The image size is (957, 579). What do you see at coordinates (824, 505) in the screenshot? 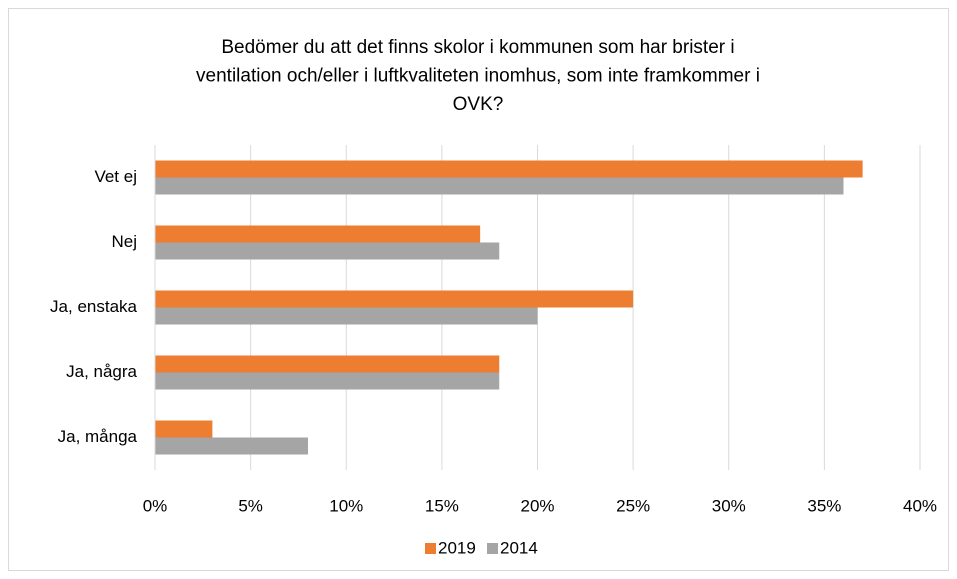
I see `x-tick-label: 35%` at bounding box center [824, 505].